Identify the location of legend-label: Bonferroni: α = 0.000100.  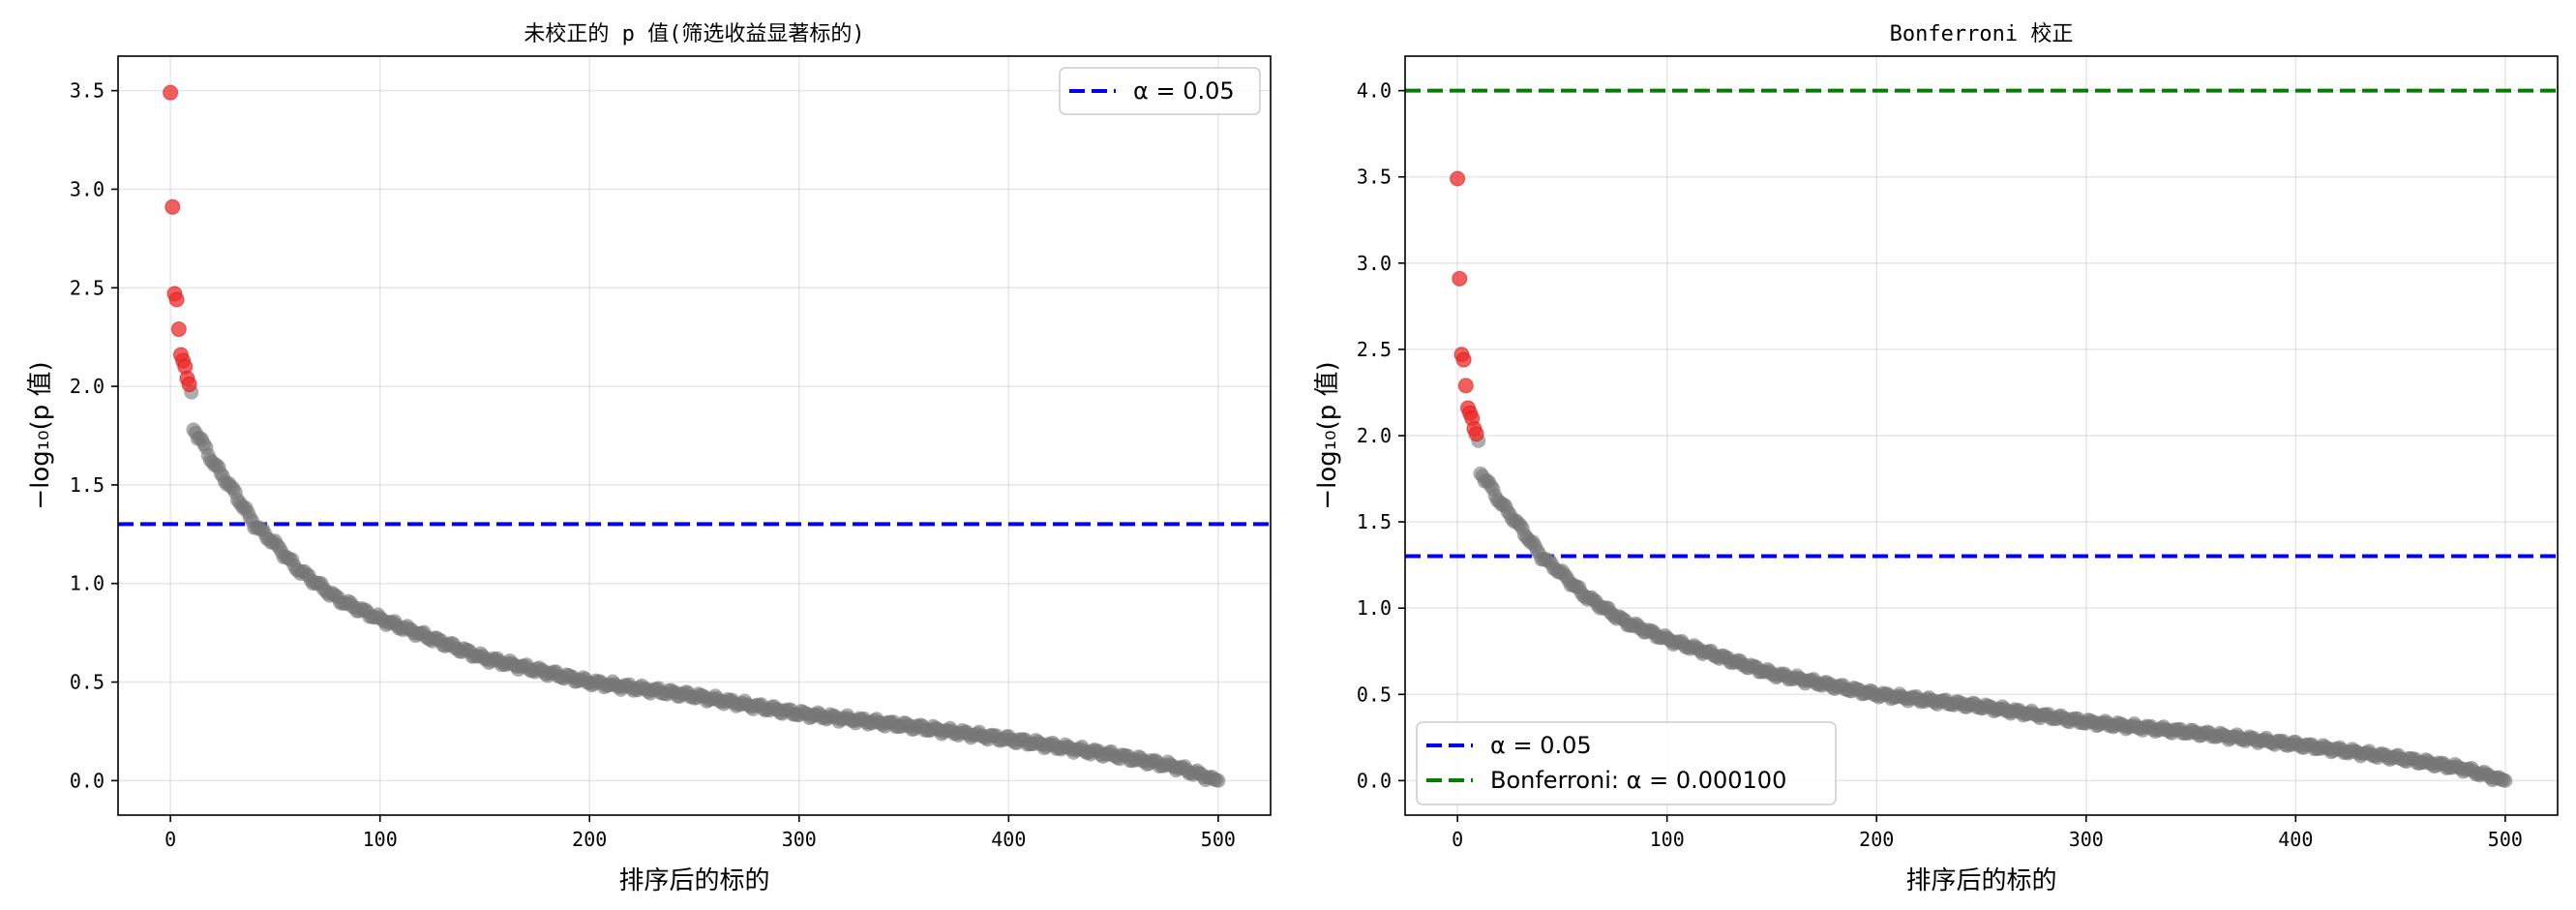
(1638, 781).